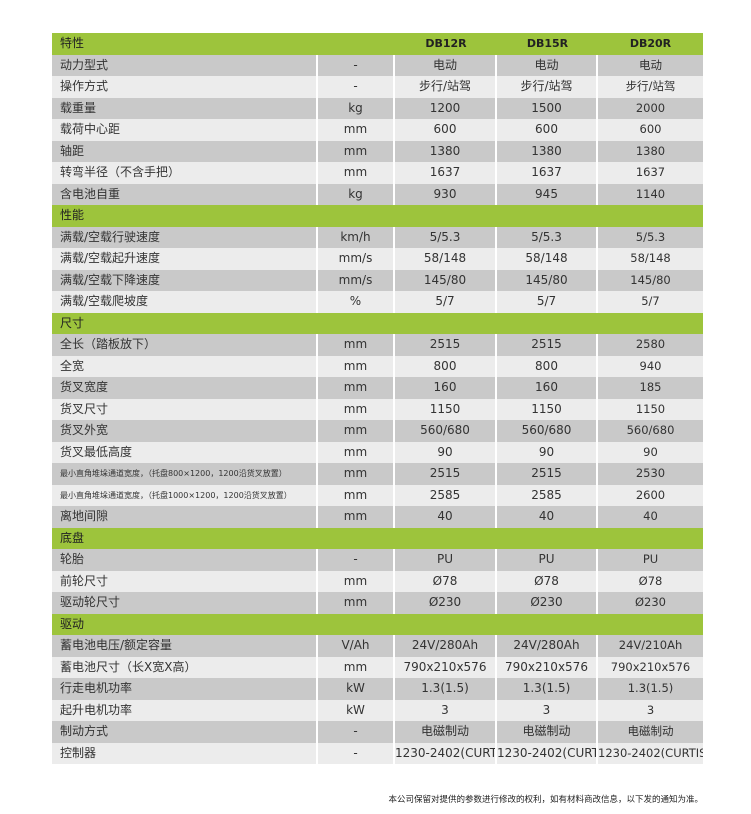  What do you see at coordinates (650, 236) in the screenshot?
I see `value-db20r: 5/5.3` at bounding box center [650, 236].